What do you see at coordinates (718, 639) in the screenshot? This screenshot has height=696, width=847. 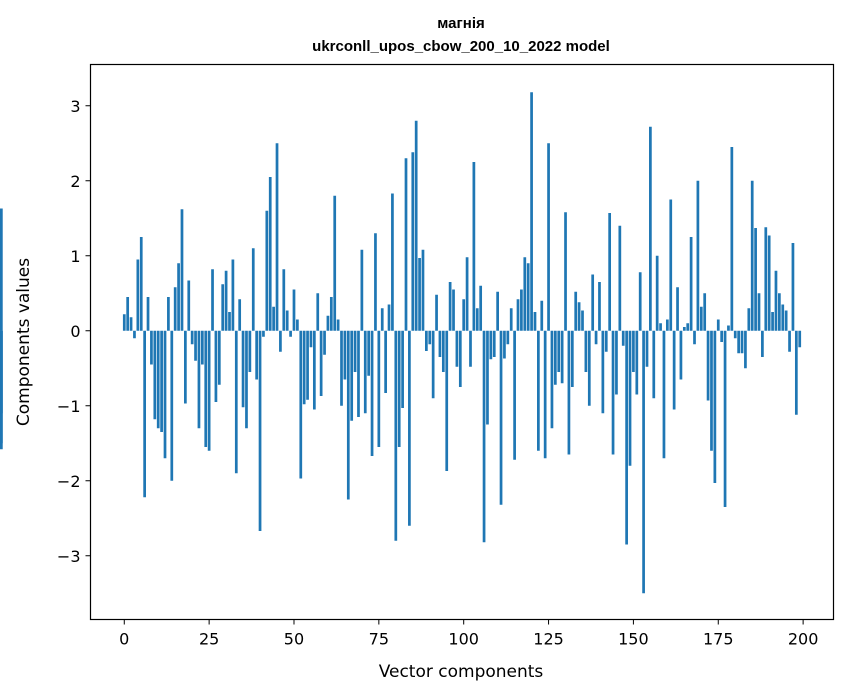 I see `x-tick-label: 175` at bounding box center [718, 639].